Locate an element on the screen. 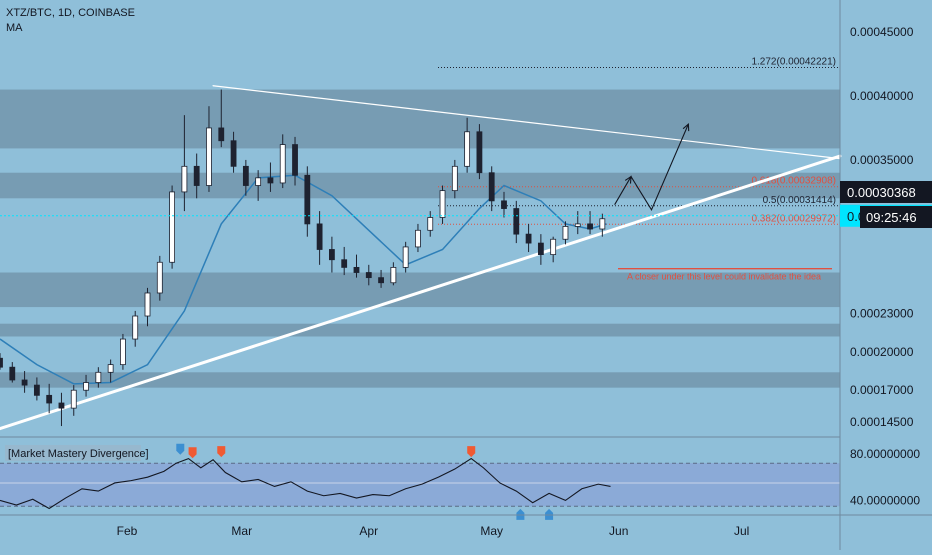  fib-level-label: 0.382(0.00029972) is located at coordinates (793, 218).